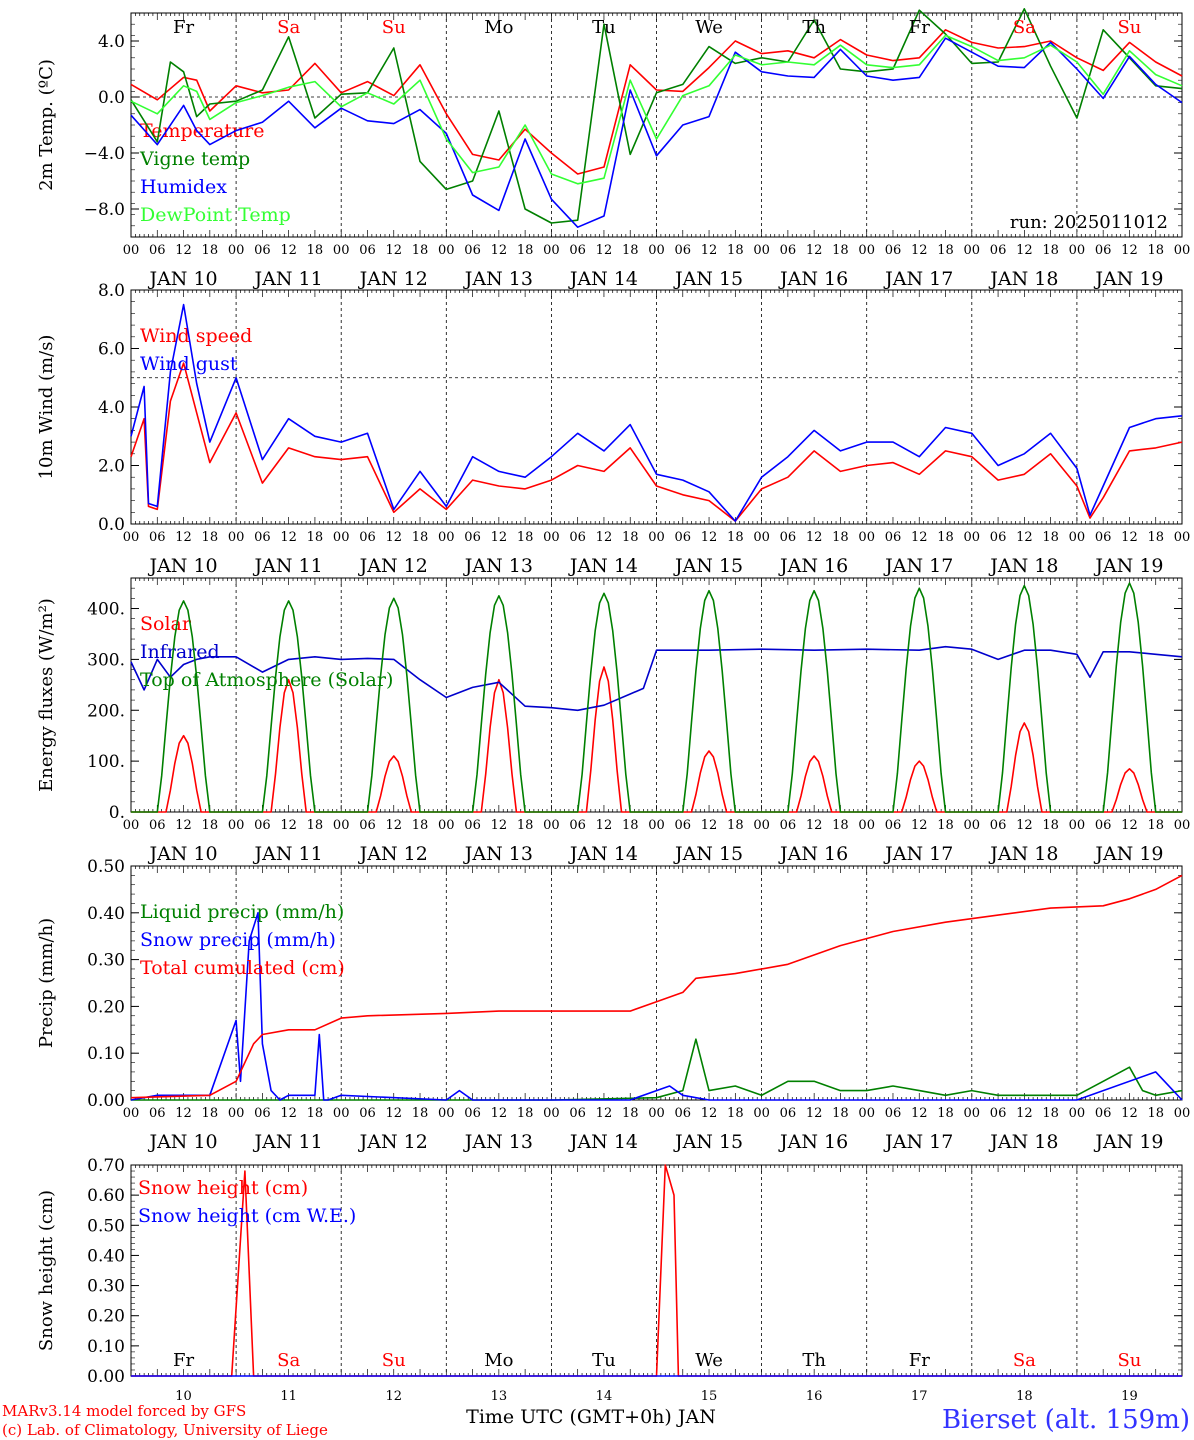 The width and height of the screenshot is (1194, 1440). I want to click on day-number-label: 12, so click(393, 1396).